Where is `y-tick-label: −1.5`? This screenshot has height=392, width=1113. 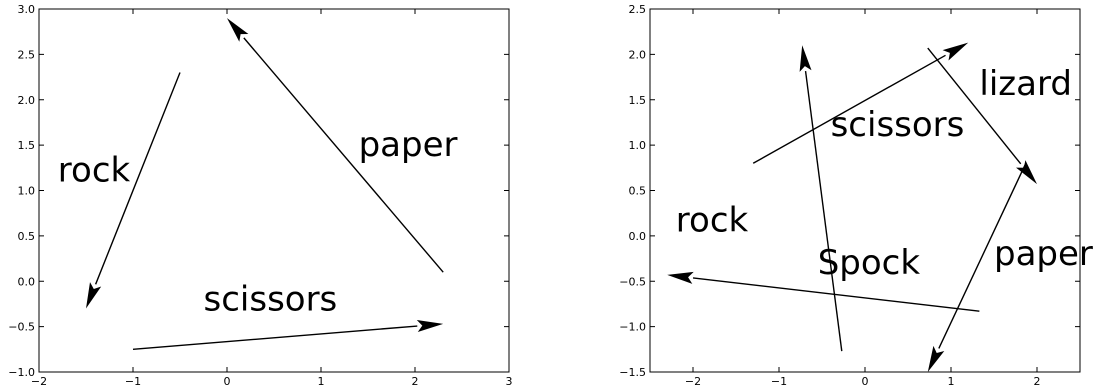 y-tick-label: −1.5 is located at coordinates (632, 372).